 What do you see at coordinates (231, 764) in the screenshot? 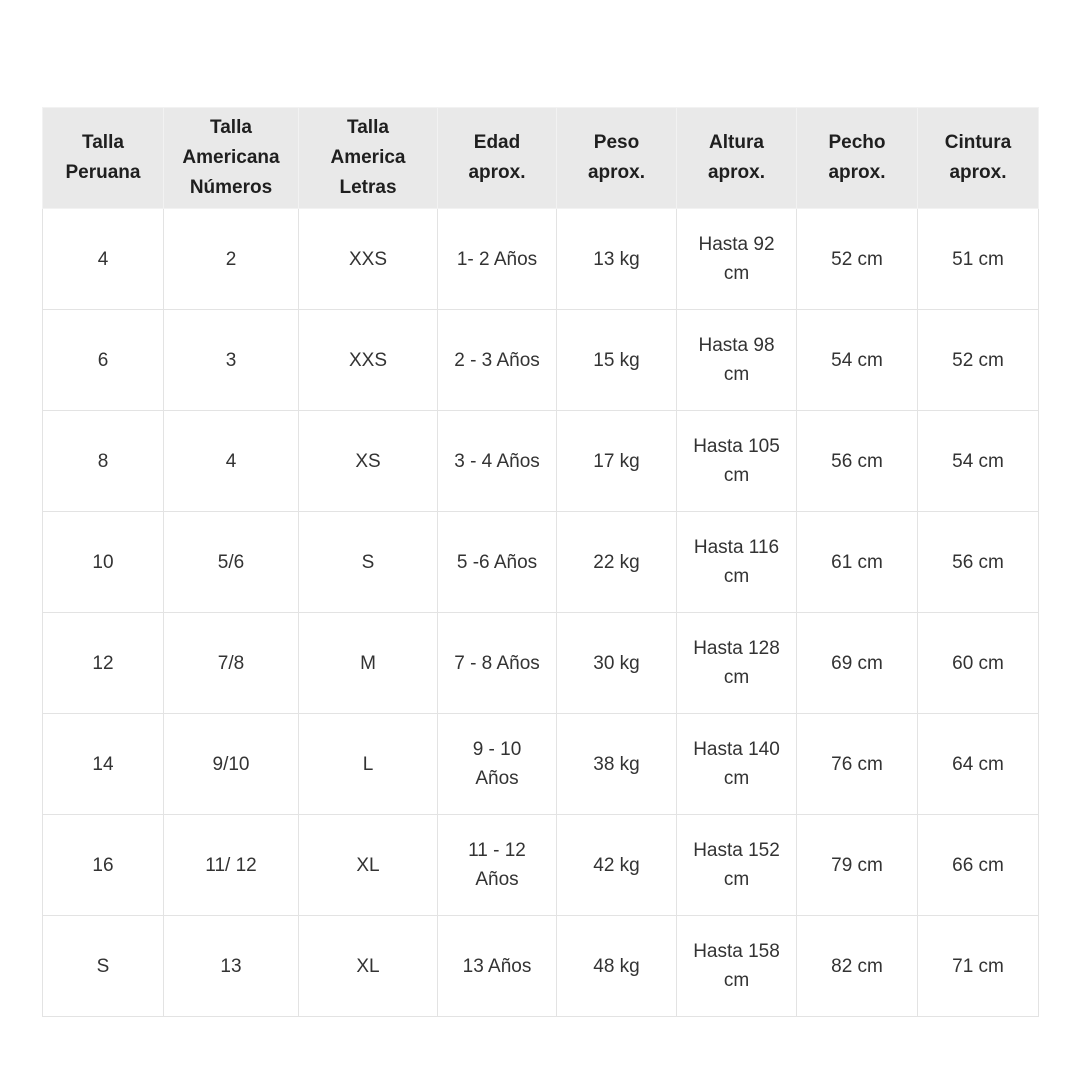
I see `table-cell-r5-c1: 9/10` at bounding box center [231, 764].